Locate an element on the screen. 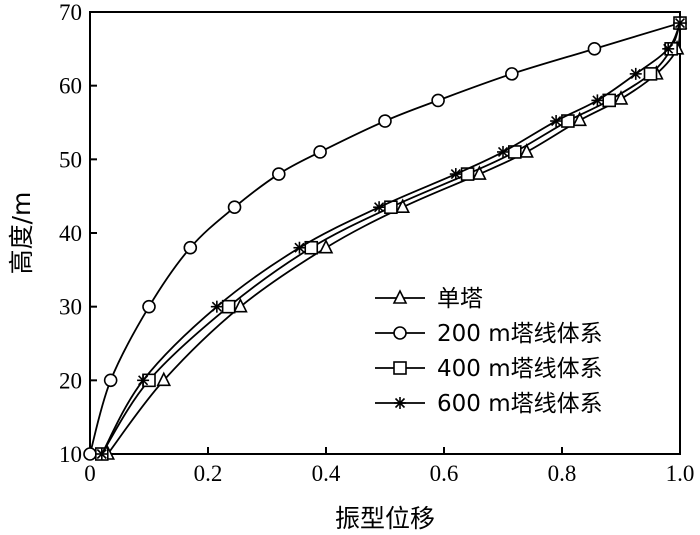 This screenshot has height=535, width=700. y-tick-label: 30 is located at coordinates (70, 307).